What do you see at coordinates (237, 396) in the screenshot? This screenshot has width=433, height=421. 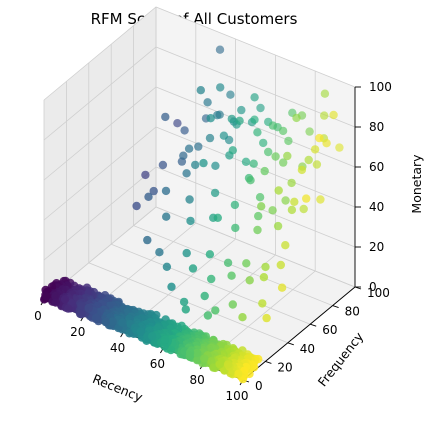 I see `x-tick-label: 100` at bounding box center [237, 396].